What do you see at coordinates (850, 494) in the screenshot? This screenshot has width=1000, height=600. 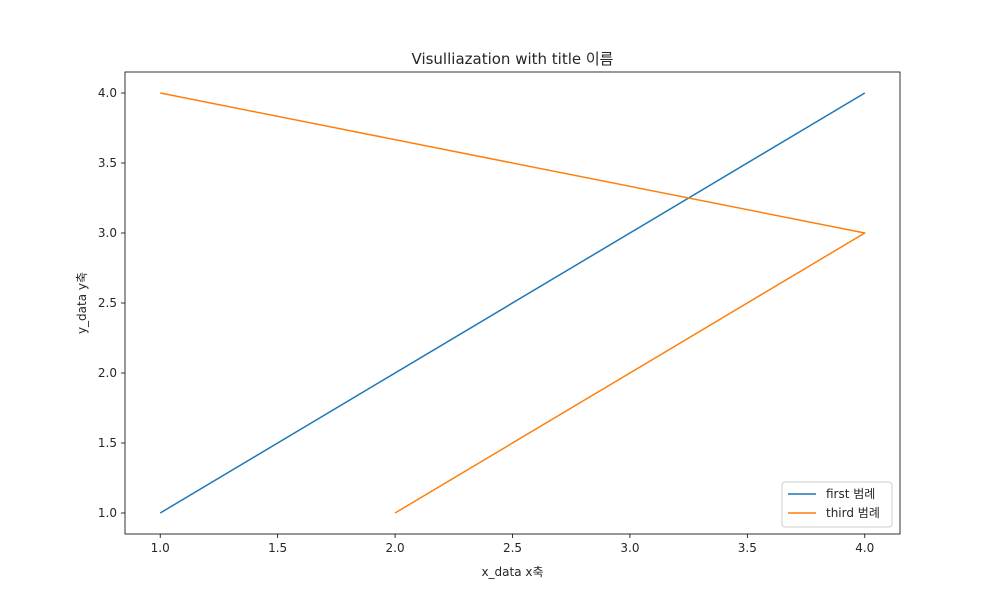 I see `legend-label-1: first 범례` at bounding box center [850, 494].